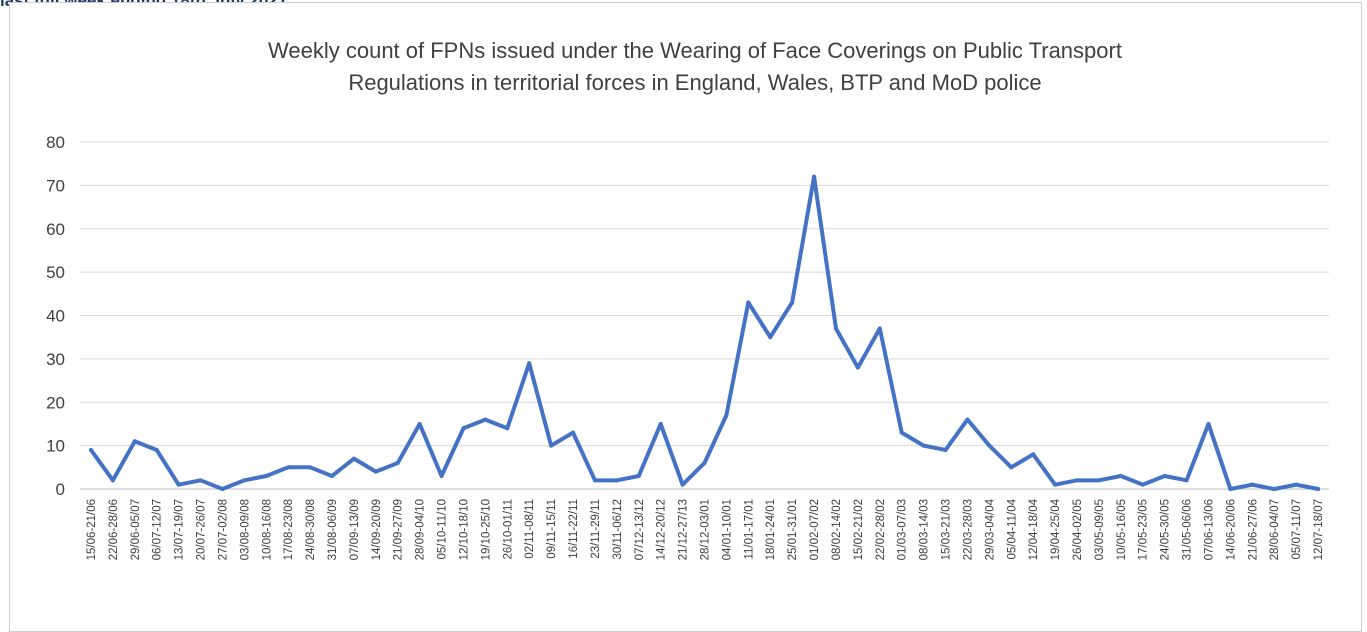 This screenshot has width=1367, height=632. What do you see at coordinates (289, 529) in the screenshot?
I see `x-tick-label: 17/08-23/08` at bounding box center [289, 529].